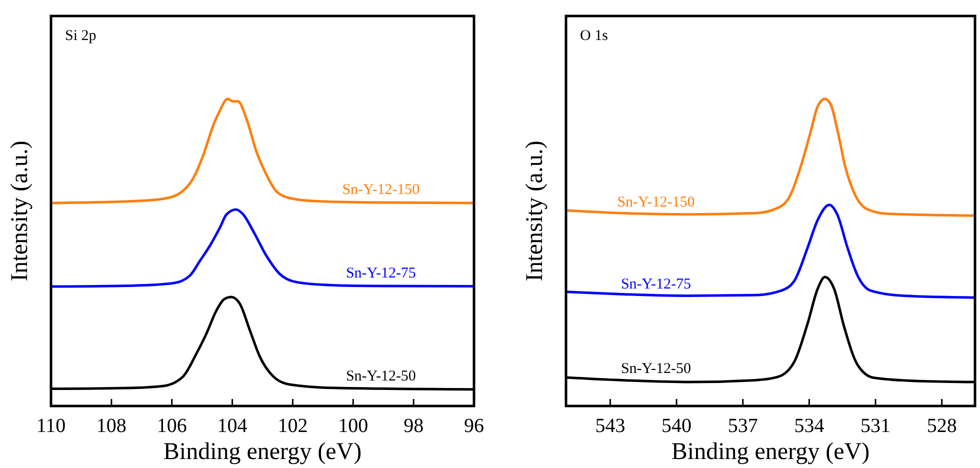 The height and width of the screenshot is (468, 980). Describe the element at coordinates (677, 426) in the screenshot. I see `x-tick-label: 540` at that location.